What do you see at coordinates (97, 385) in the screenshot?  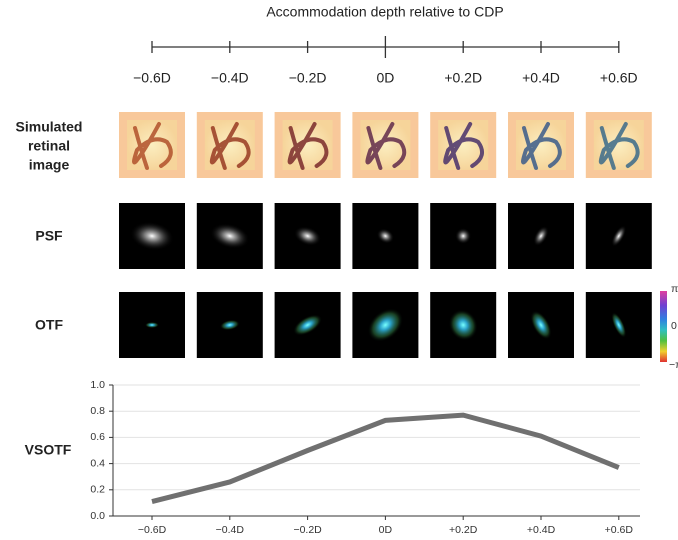 I see `y-tick-label: 1.0` at bounding box center [97, 385].